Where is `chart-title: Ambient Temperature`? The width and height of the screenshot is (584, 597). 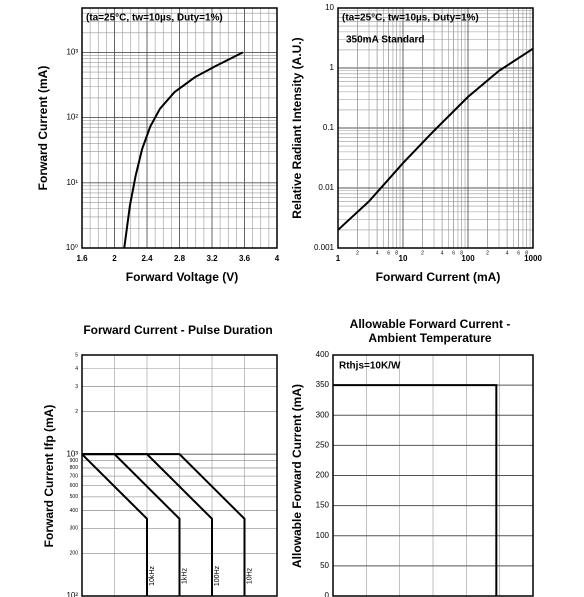
chart-title: Ambient Temperature is located at coordinates (429, 338).